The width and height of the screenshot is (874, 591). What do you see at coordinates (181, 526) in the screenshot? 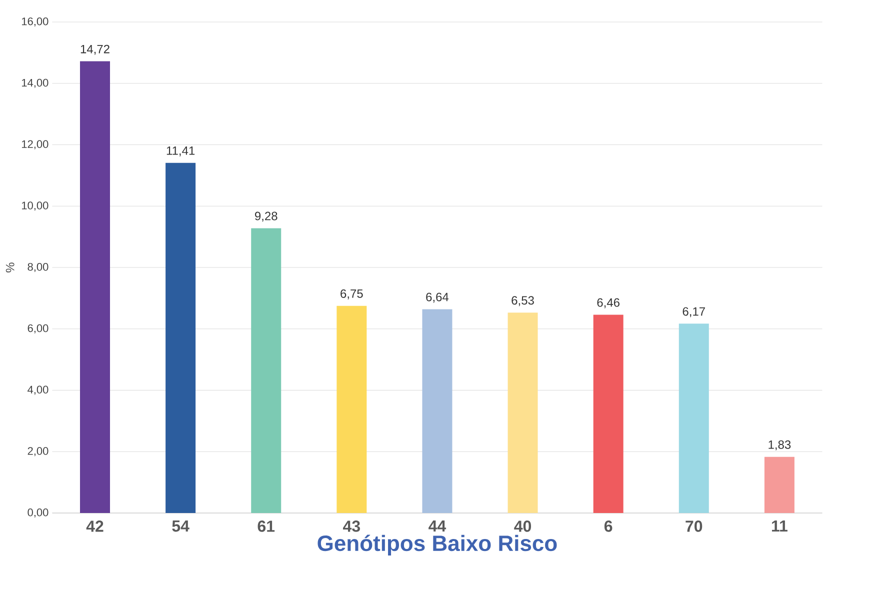
I see `x-tick-label: 54` at bounding box center [181, 526].